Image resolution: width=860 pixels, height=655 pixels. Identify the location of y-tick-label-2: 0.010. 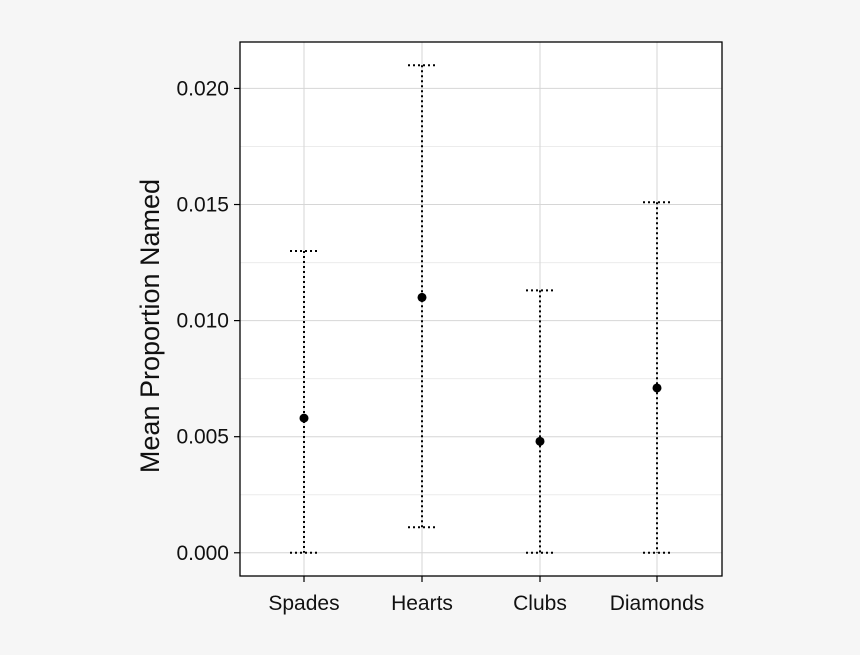
(202, 321).